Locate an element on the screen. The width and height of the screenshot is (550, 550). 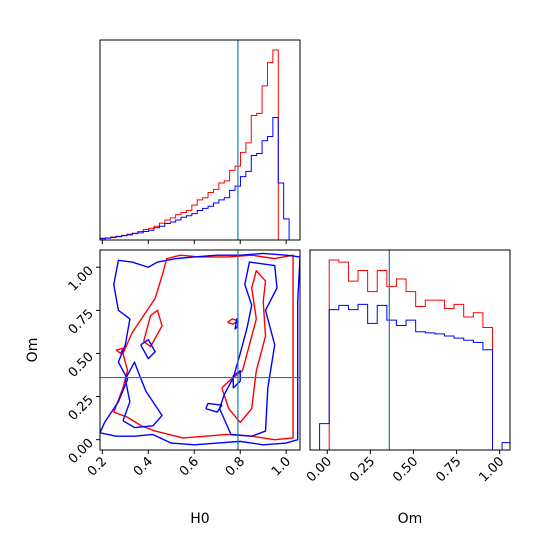
h0-marginal-frame is located at coordinates (200, 140).